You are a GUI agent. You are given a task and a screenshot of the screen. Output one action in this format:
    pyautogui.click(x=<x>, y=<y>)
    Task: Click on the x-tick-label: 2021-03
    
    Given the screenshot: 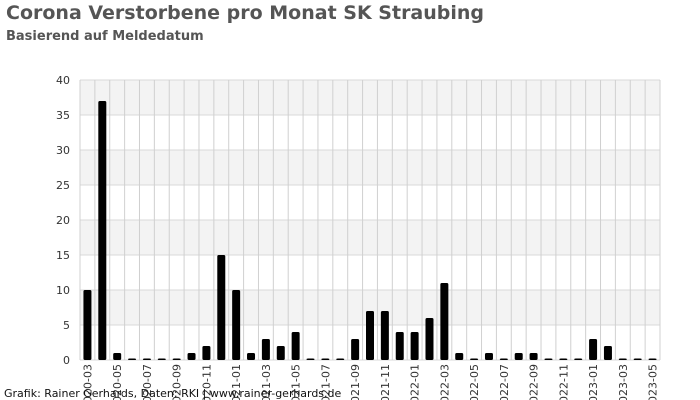 What is the action you would take?
    pyautogui.click(x=266, y=382)
    